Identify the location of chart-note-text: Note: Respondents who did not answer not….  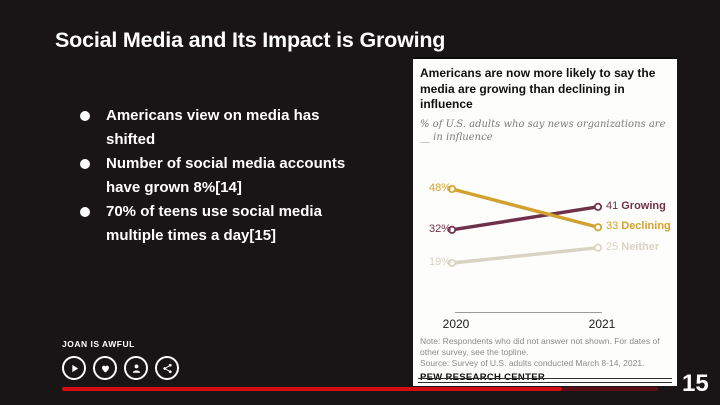
(540, 346).